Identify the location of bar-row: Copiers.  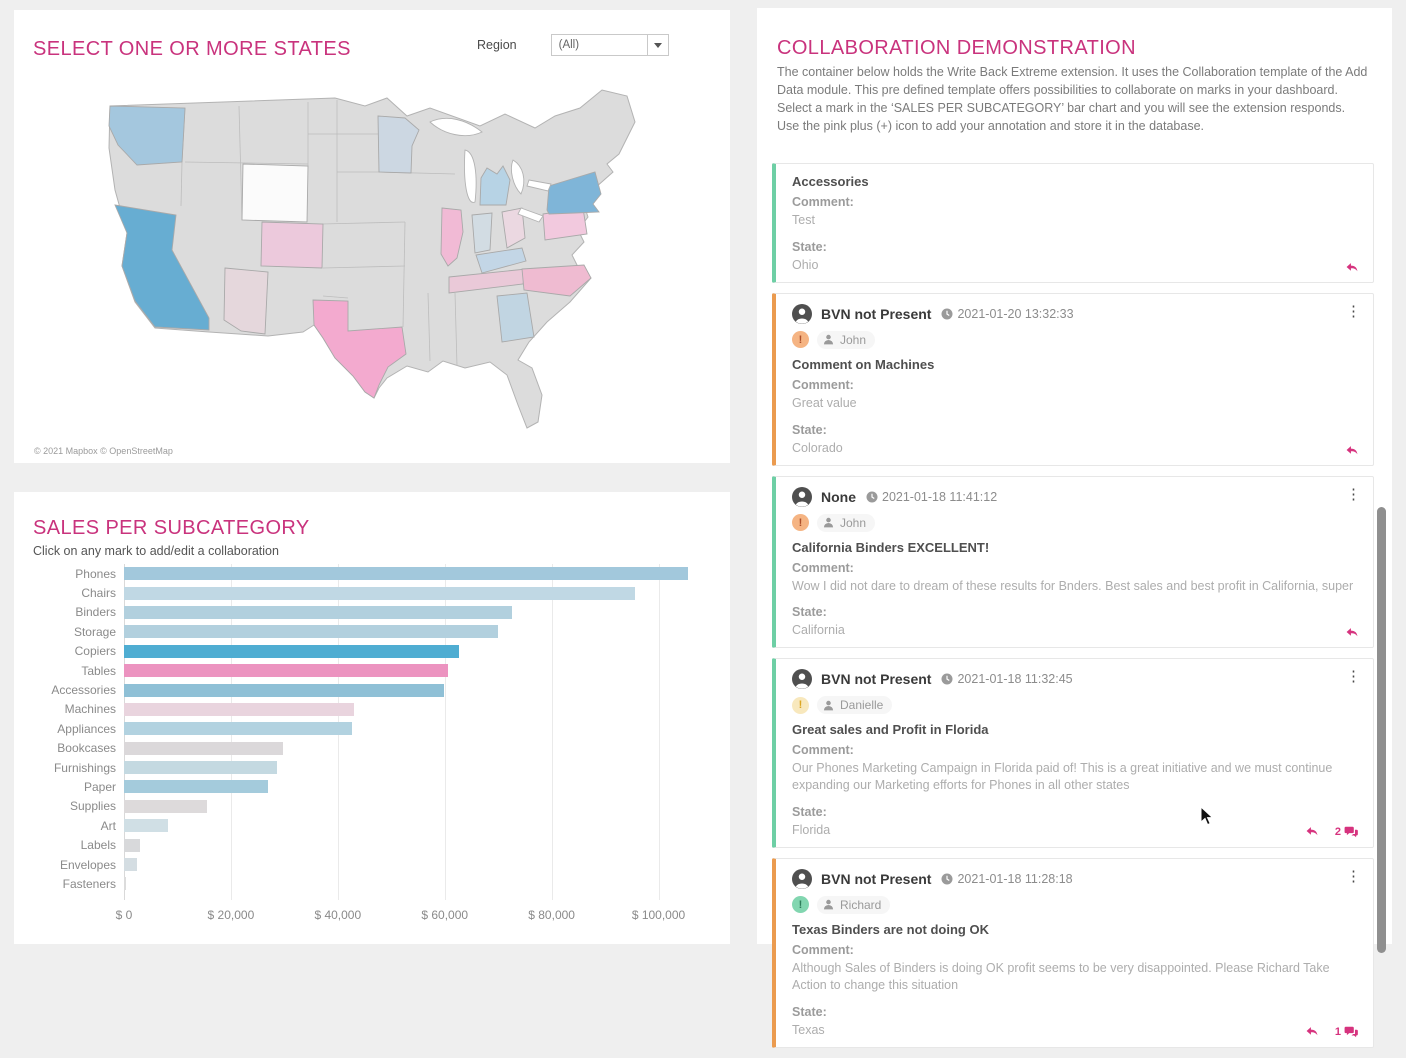
(372, 651).